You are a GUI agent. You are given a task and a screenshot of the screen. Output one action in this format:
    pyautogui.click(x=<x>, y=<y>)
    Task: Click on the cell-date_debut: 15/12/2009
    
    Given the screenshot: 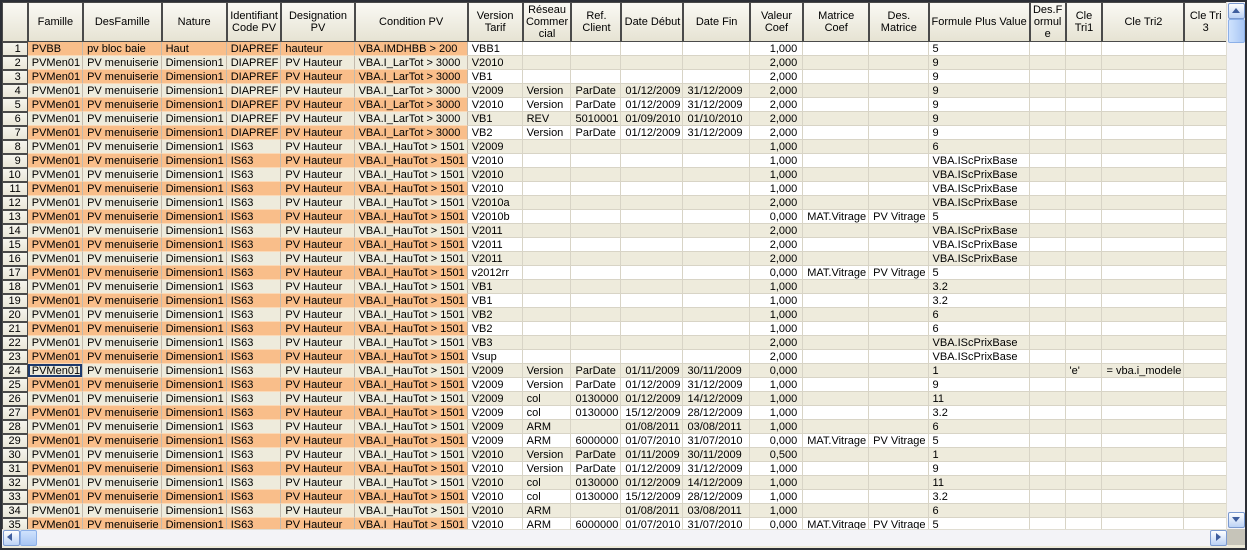 What is the action you would take?
    pyautogui.click(x=652, y=497)
    